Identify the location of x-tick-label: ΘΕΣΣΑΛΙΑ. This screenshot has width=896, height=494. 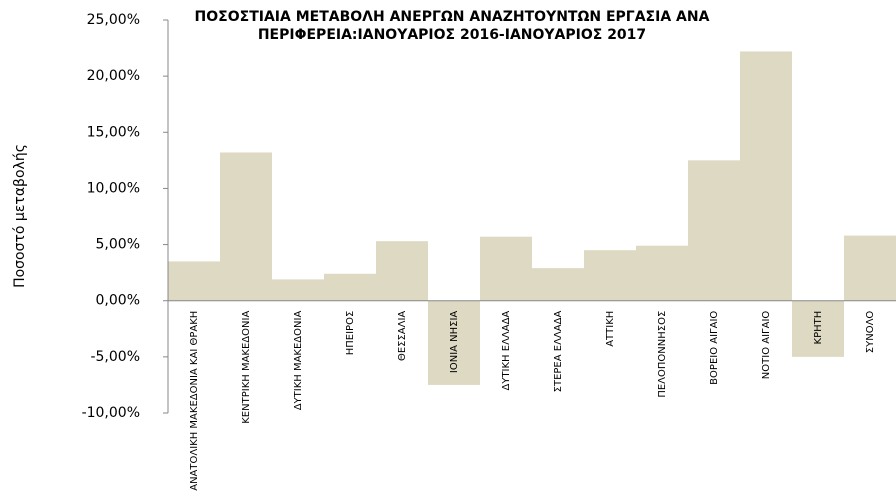
(402, 336).